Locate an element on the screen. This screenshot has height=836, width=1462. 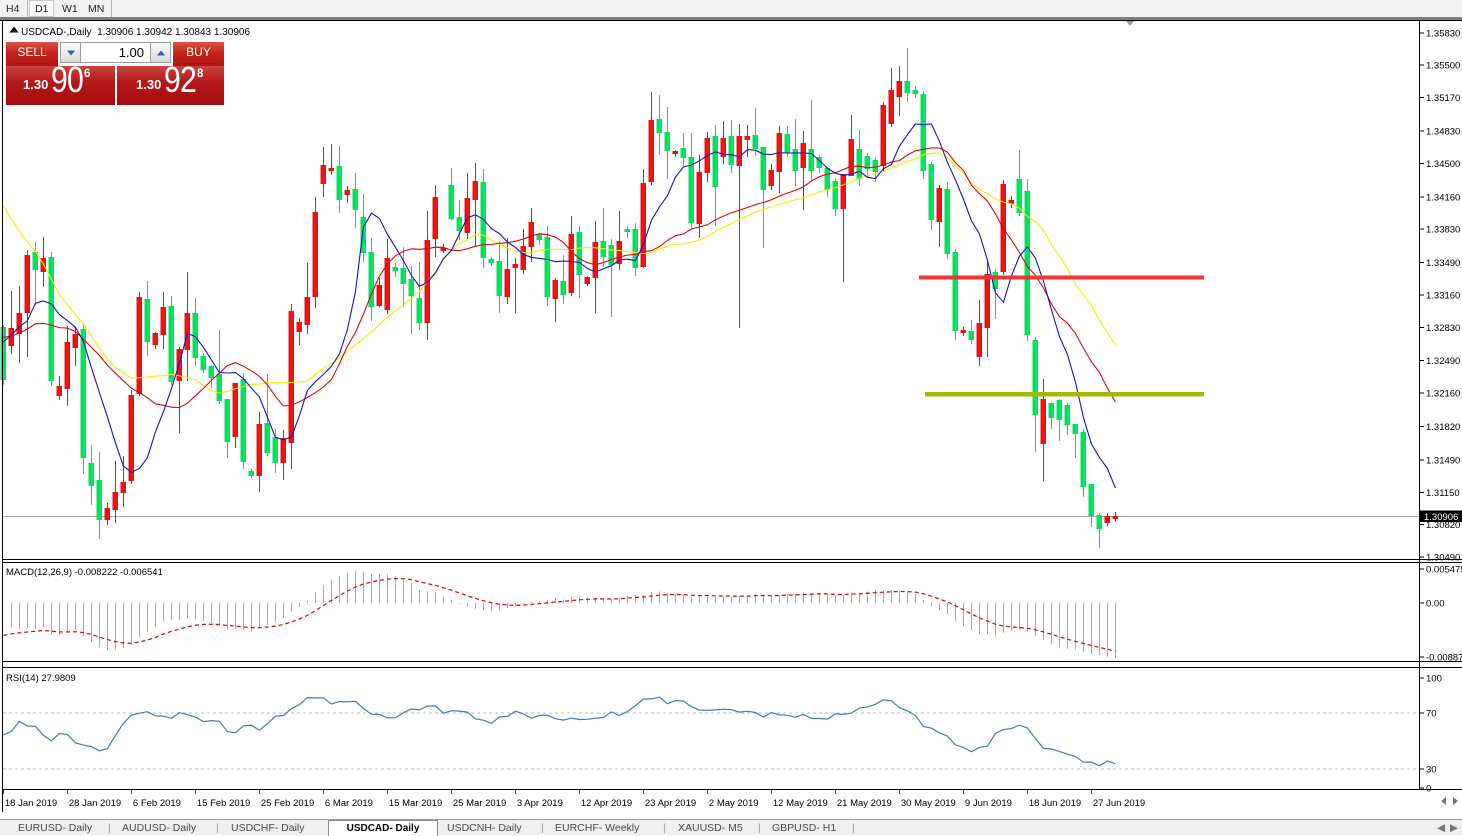
svg-text: 1.34160 is located at coordinates (1443, 197).